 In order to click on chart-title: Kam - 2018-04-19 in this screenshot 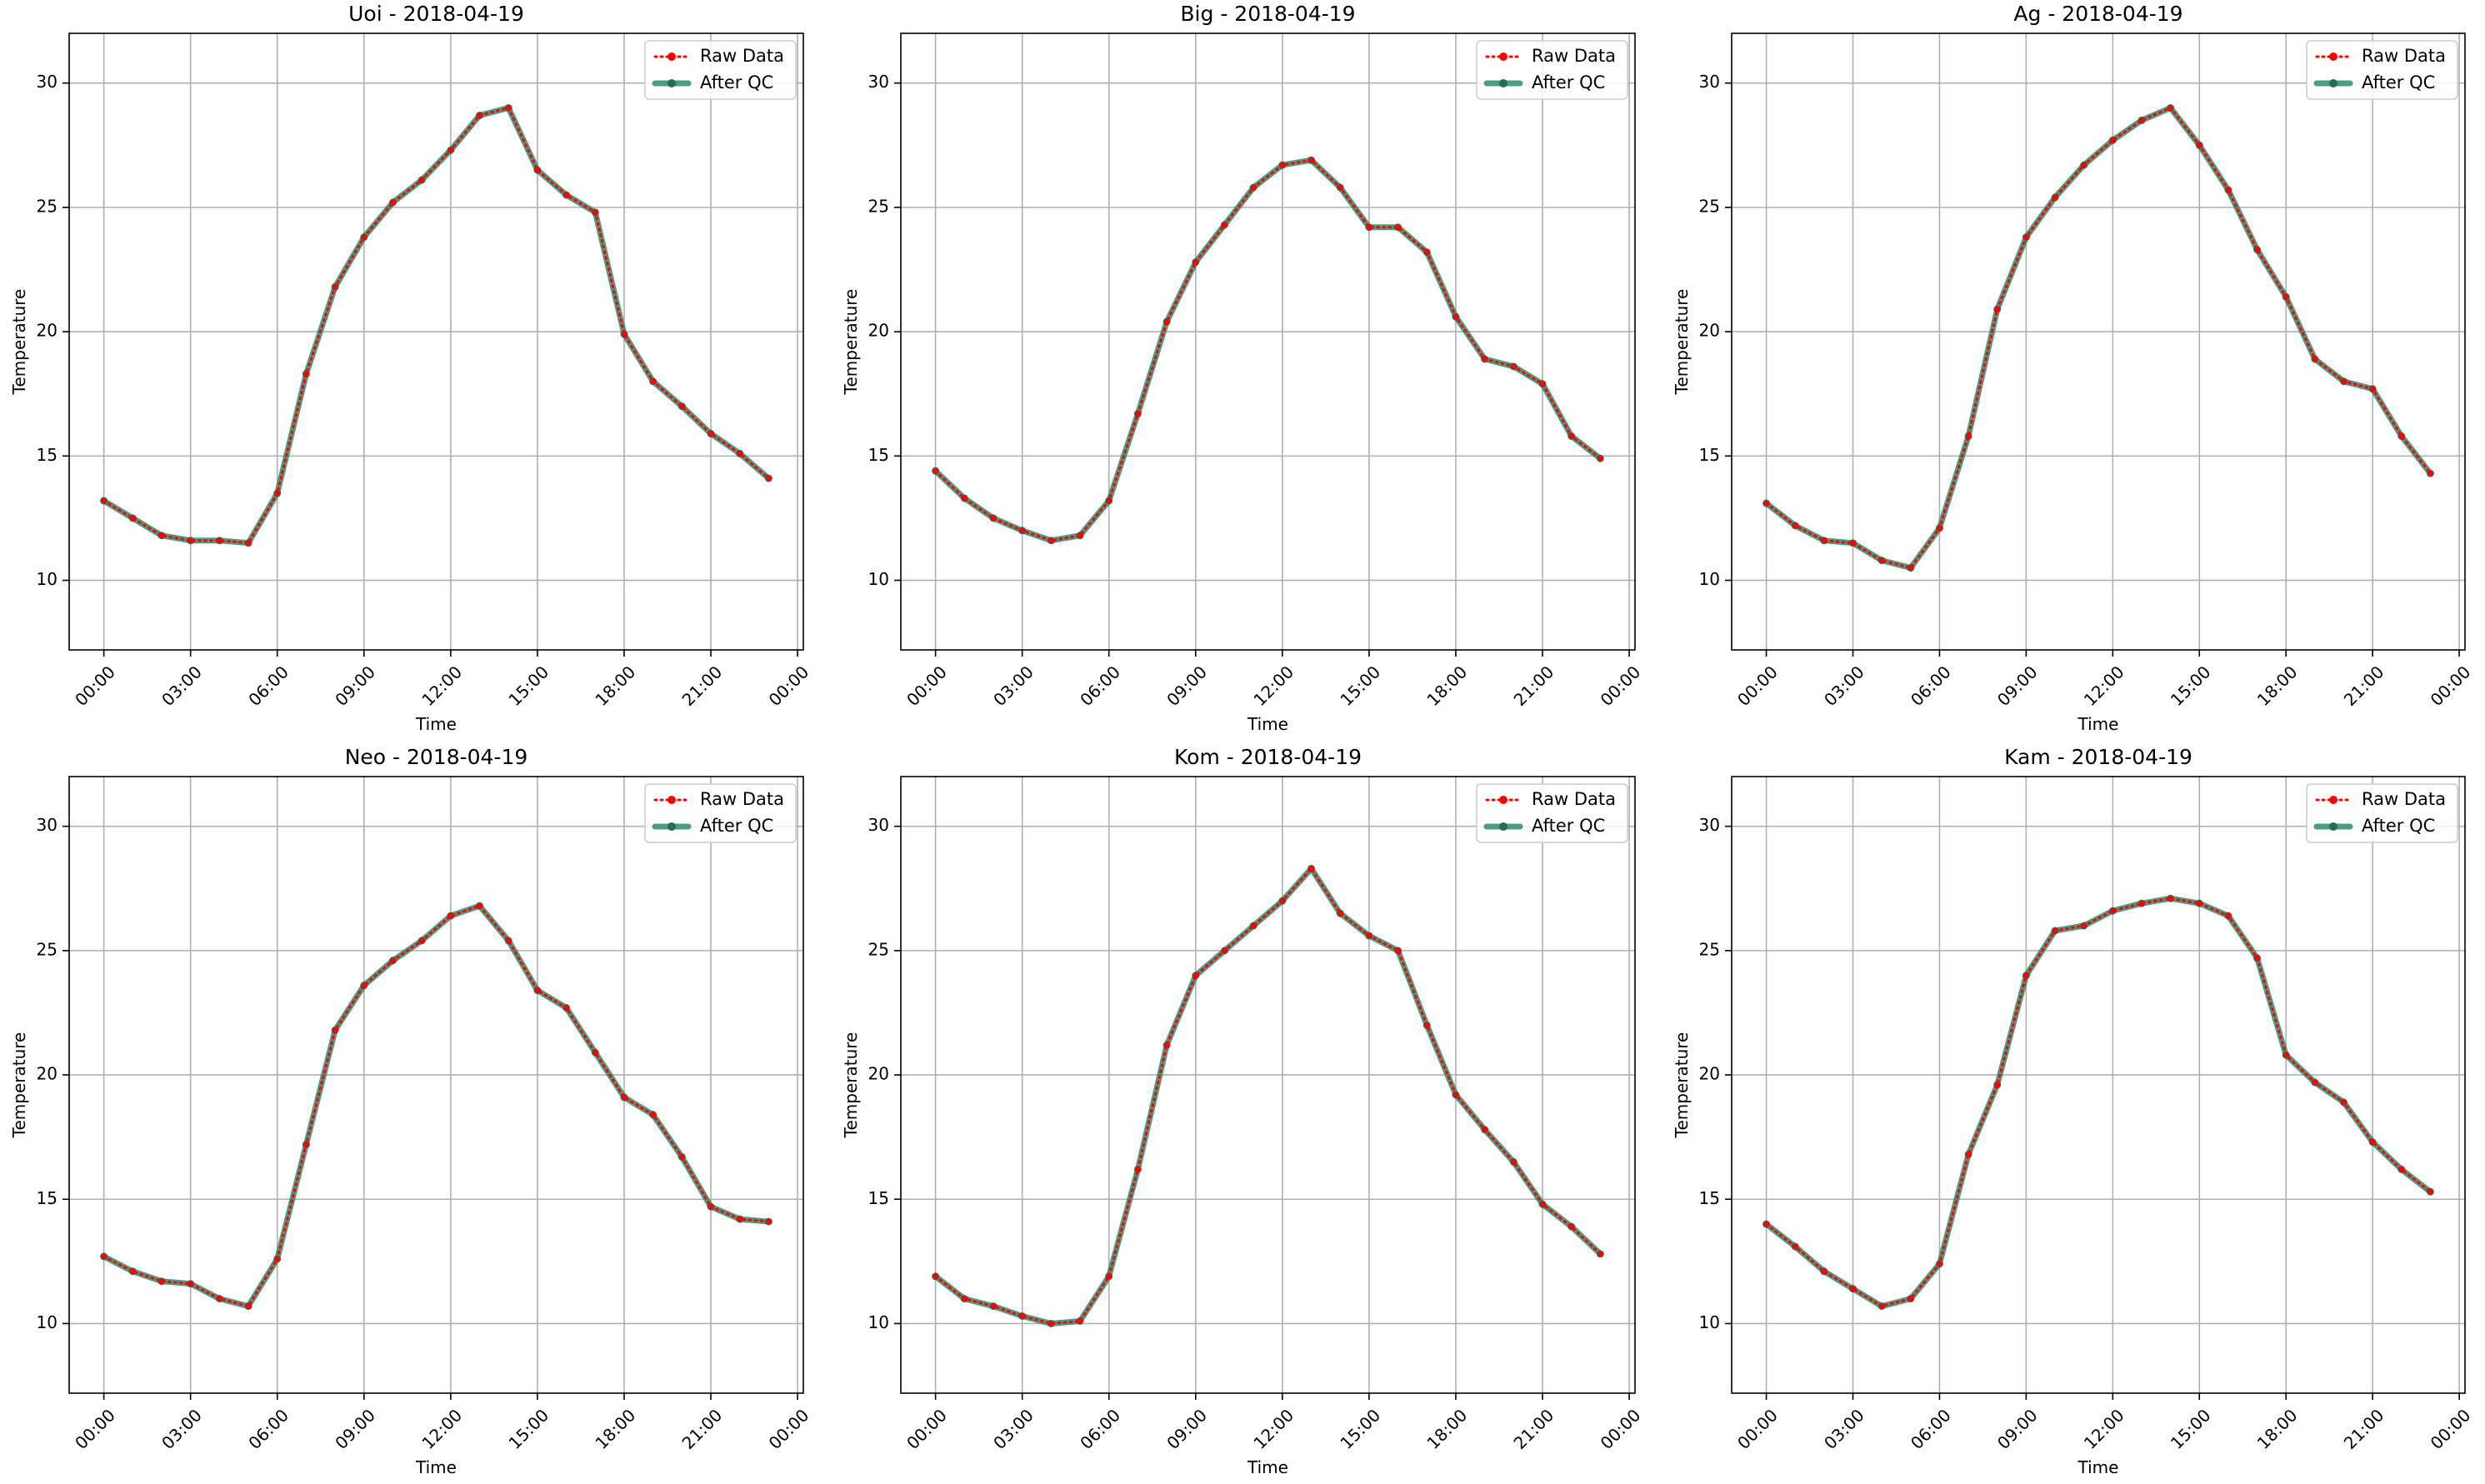, I will do `click(2098, 757)`.